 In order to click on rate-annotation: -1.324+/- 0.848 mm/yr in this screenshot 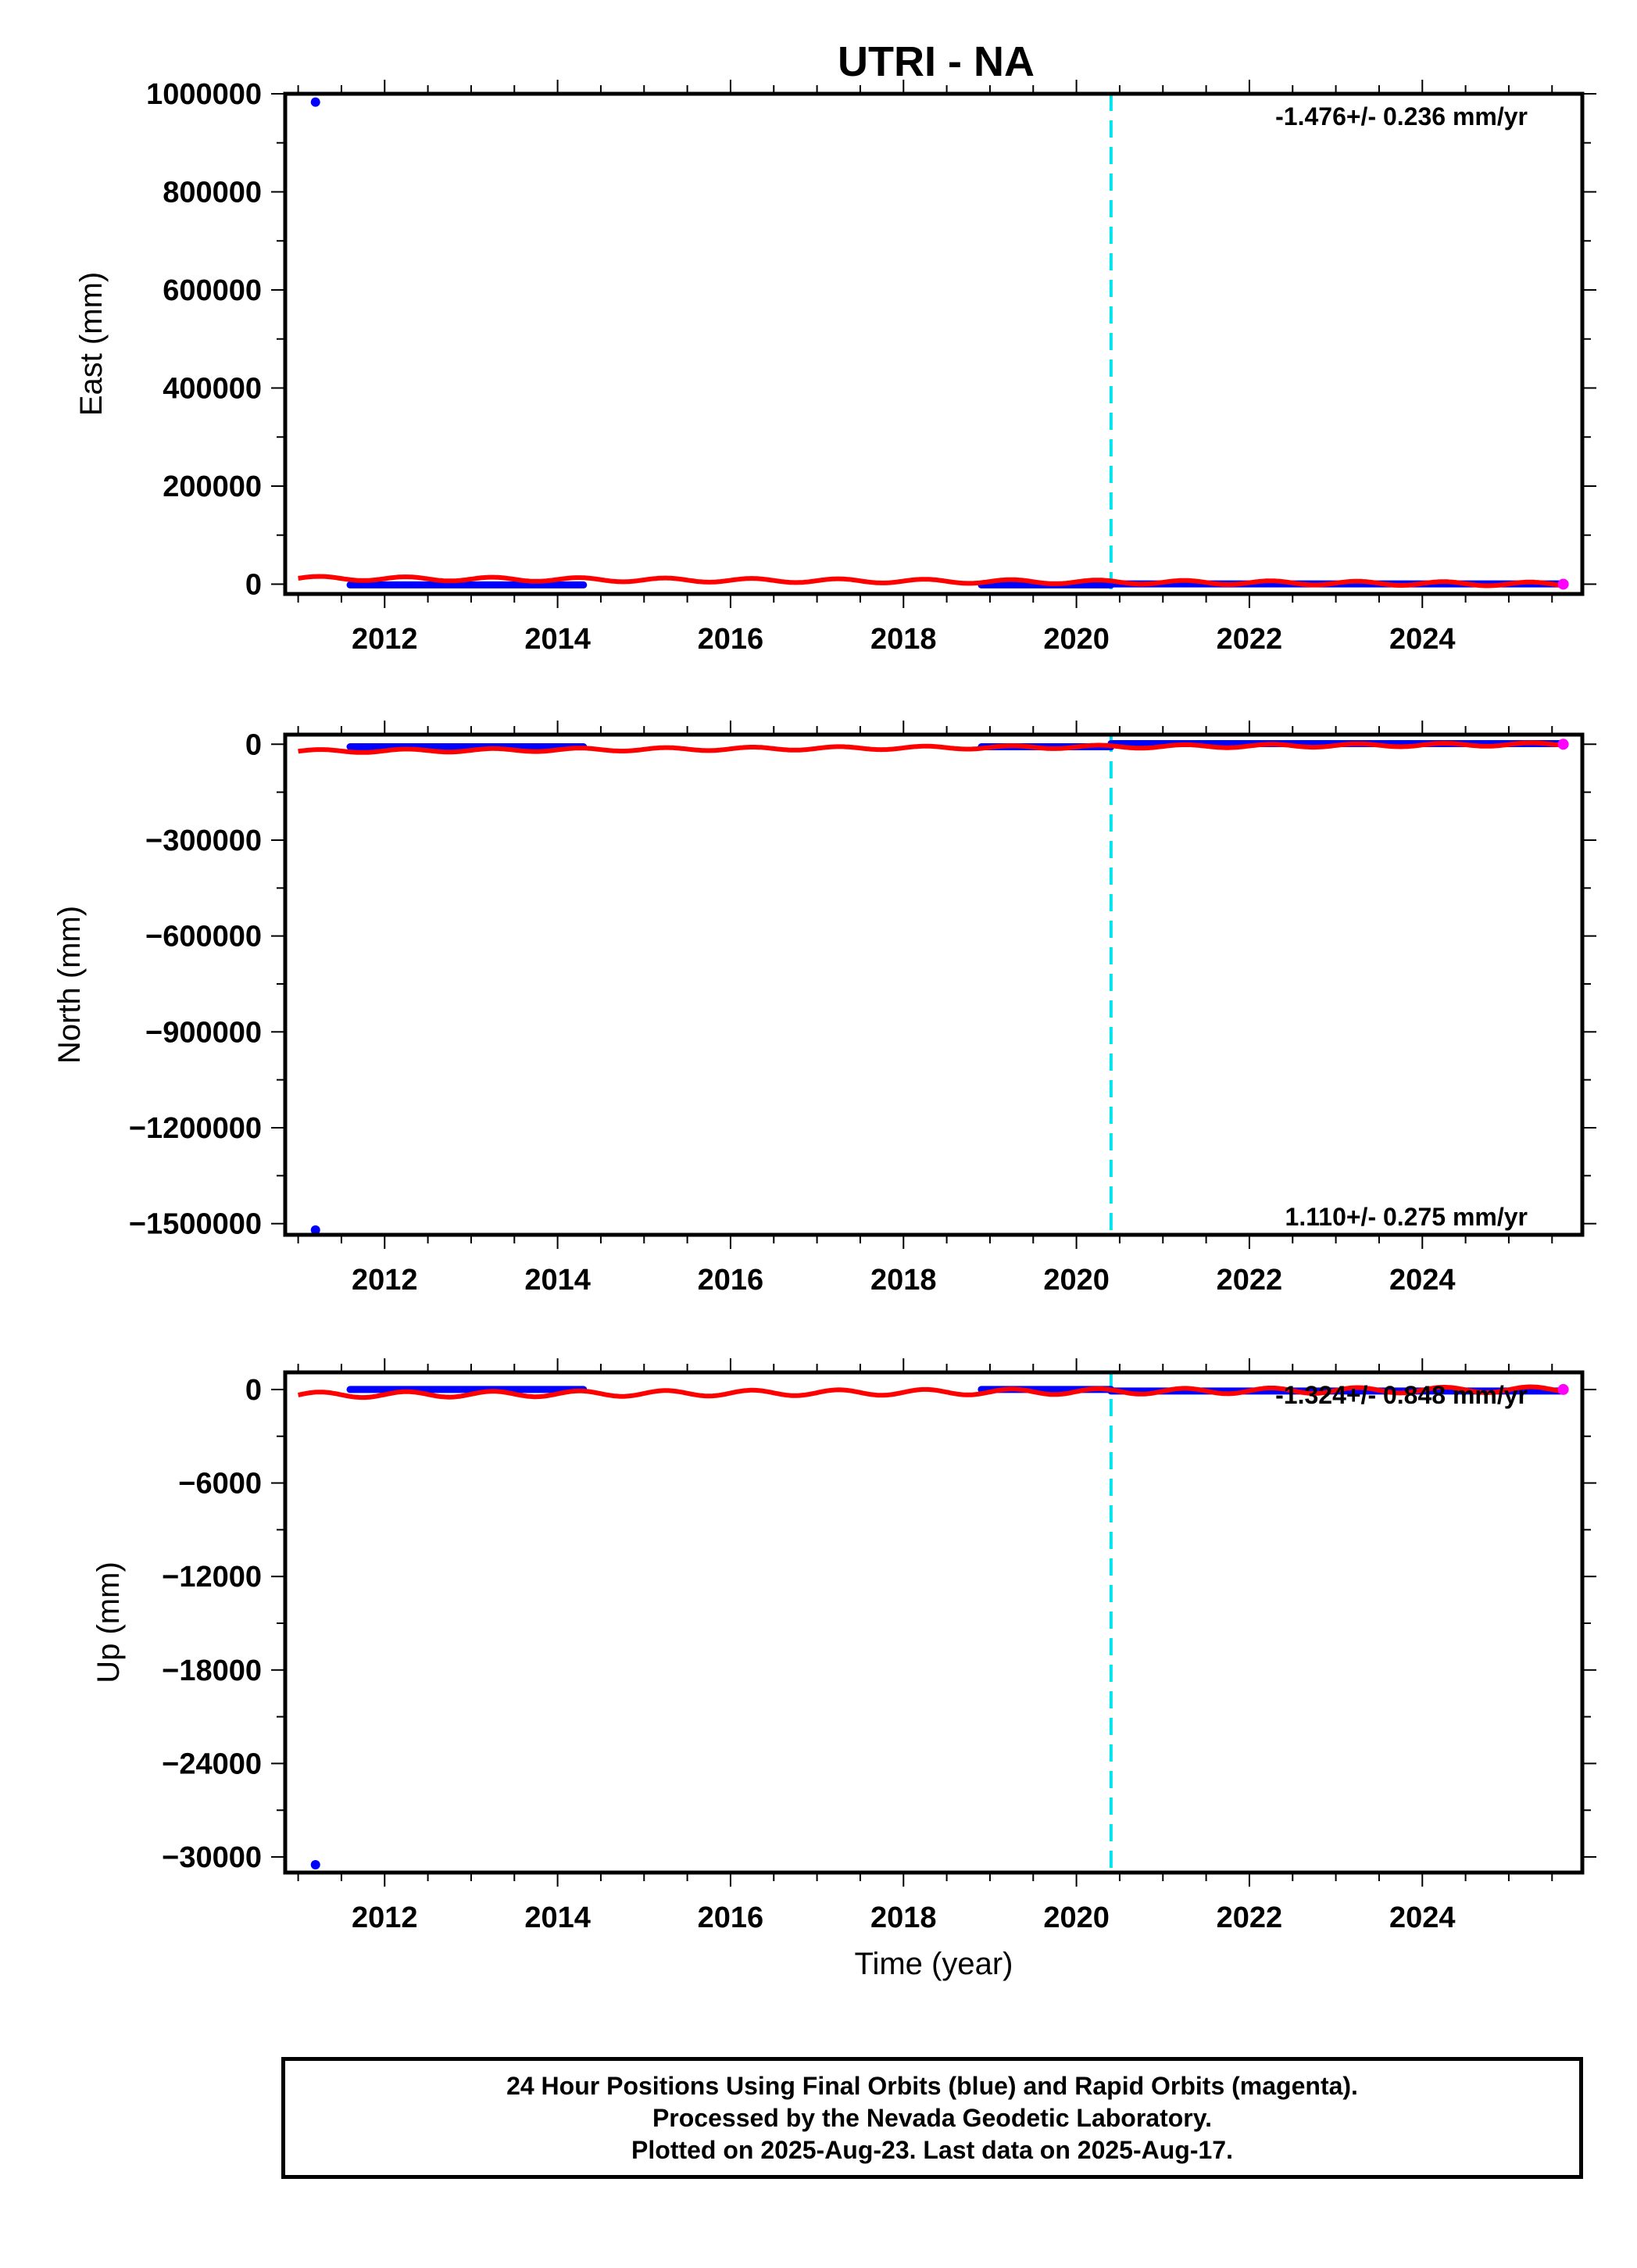, I will do `click(1401, 1395)`.